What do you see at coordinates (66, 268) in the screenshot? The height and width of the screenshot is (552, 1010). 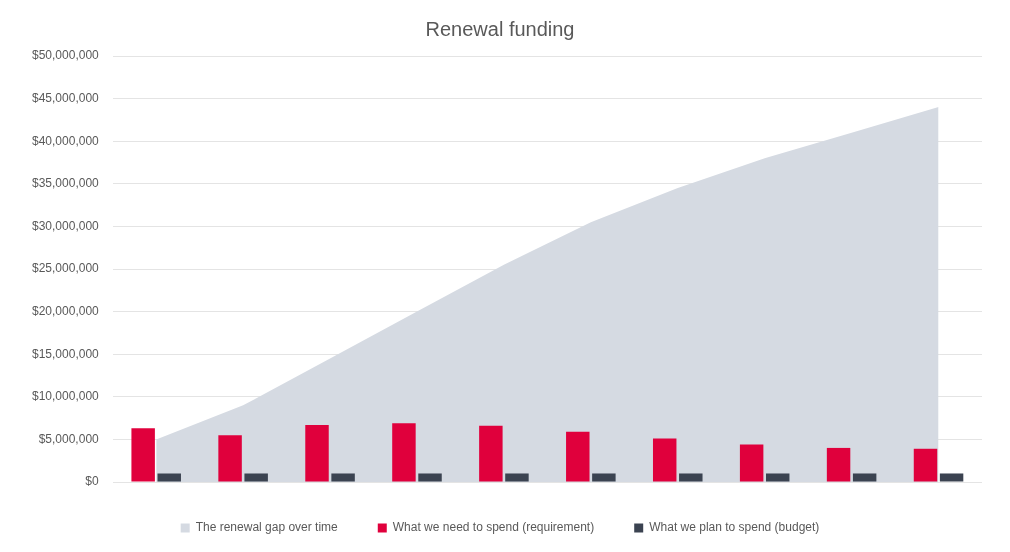 I see `y-tick-label: $25,000,000` at bounding box center [66, 268].